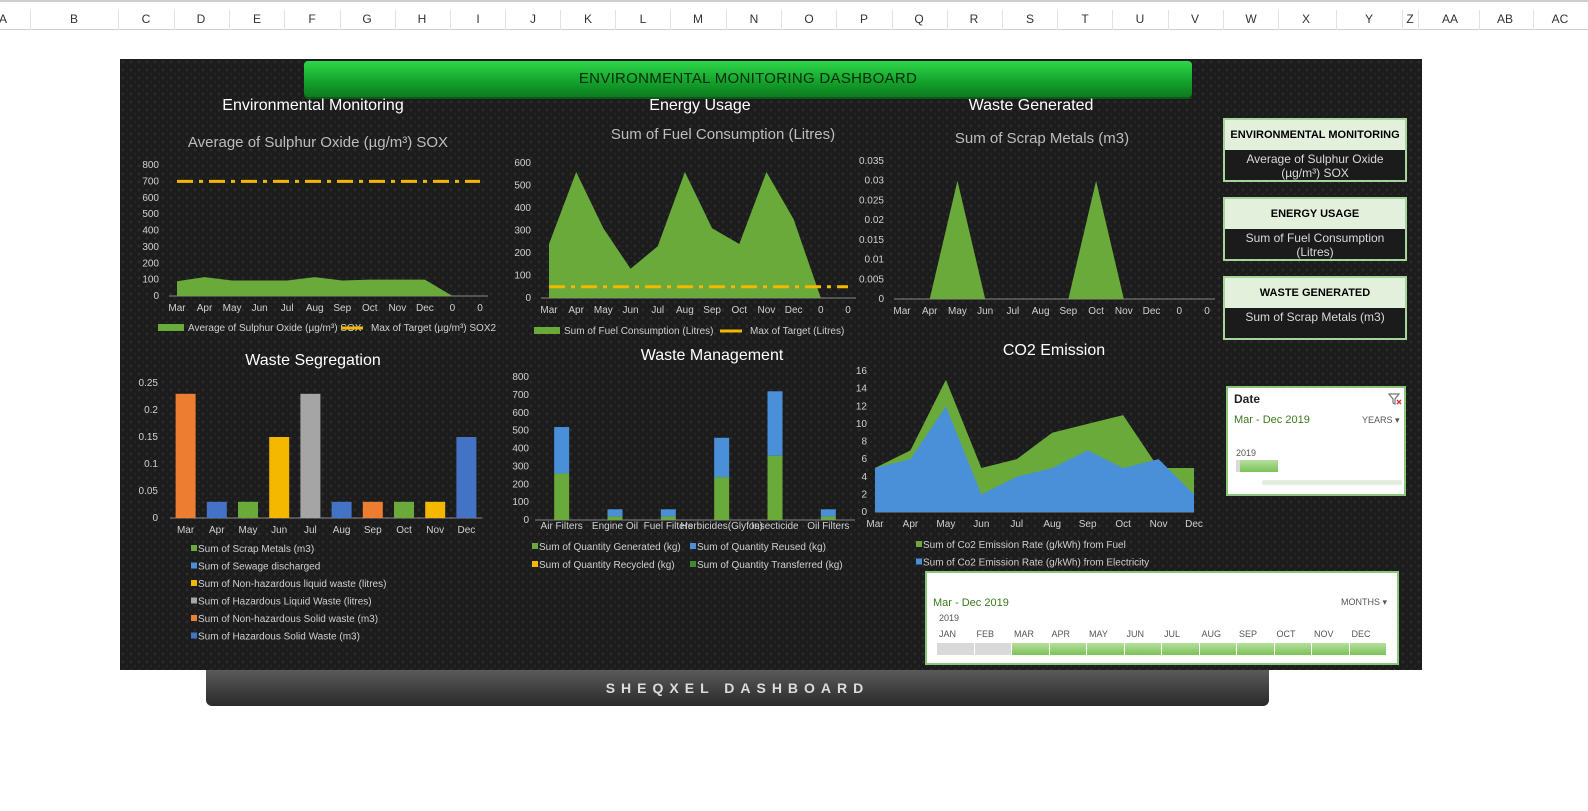 This screenshot has width=1588, height=811. I want to click on column-header: N, so click(754, 19).